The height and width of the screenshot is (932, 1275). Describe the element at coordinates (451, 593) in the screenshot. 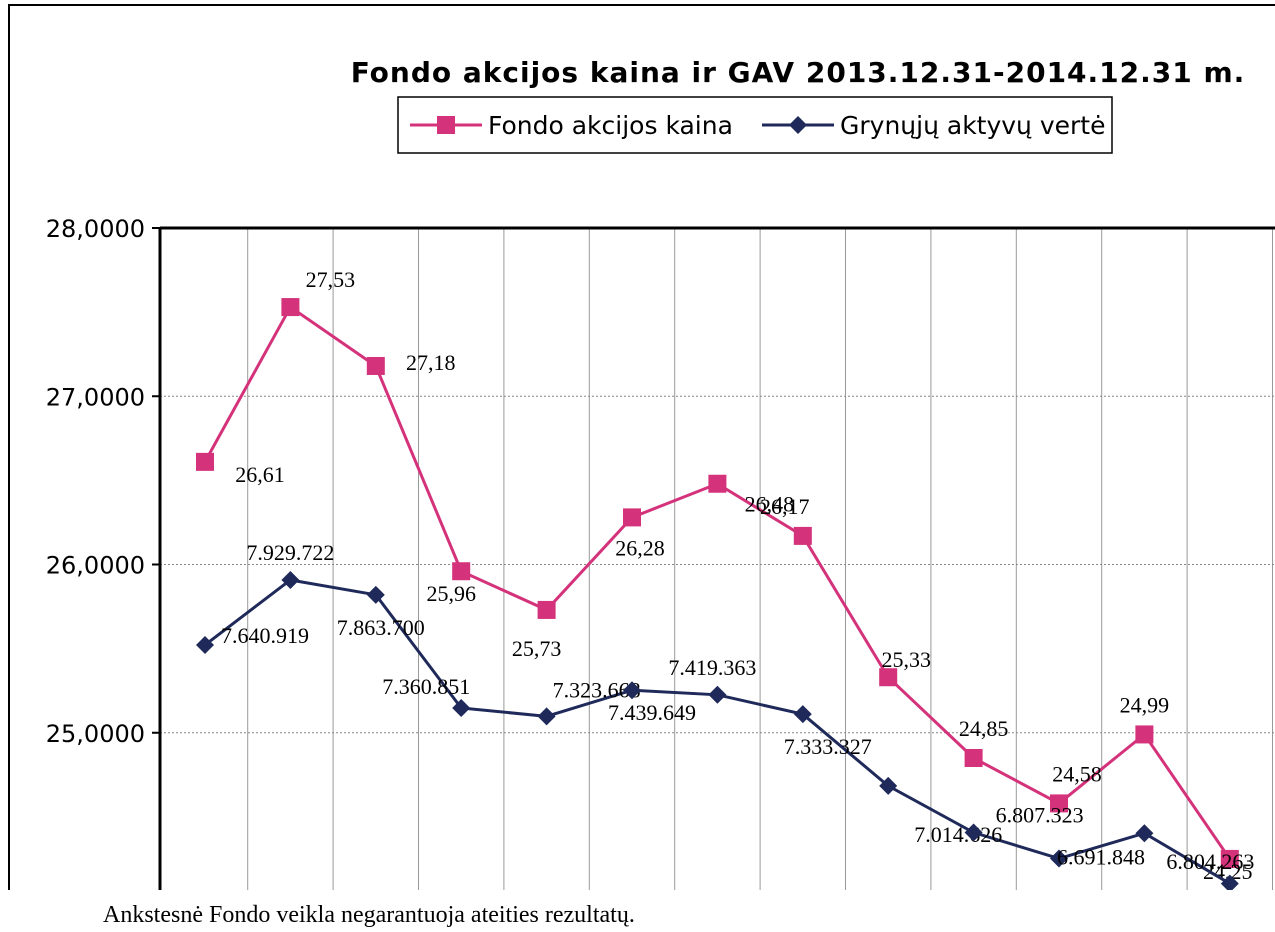

I see `value-label: 25,96` at that location.